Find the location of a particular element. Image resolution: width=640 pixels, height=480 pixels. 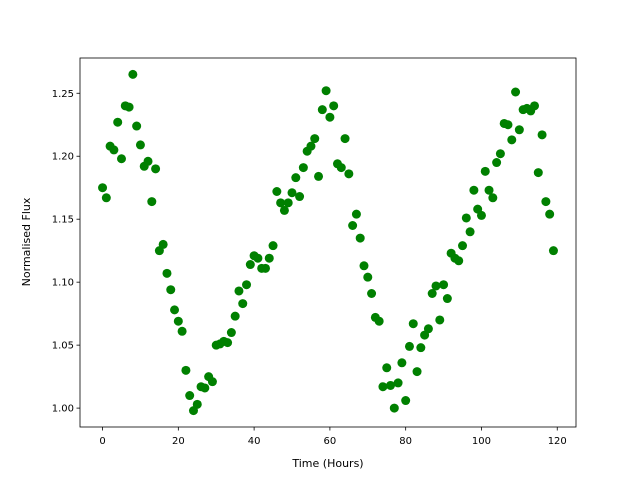

x-tick-label: 0 is located at coordinates (102, 441).